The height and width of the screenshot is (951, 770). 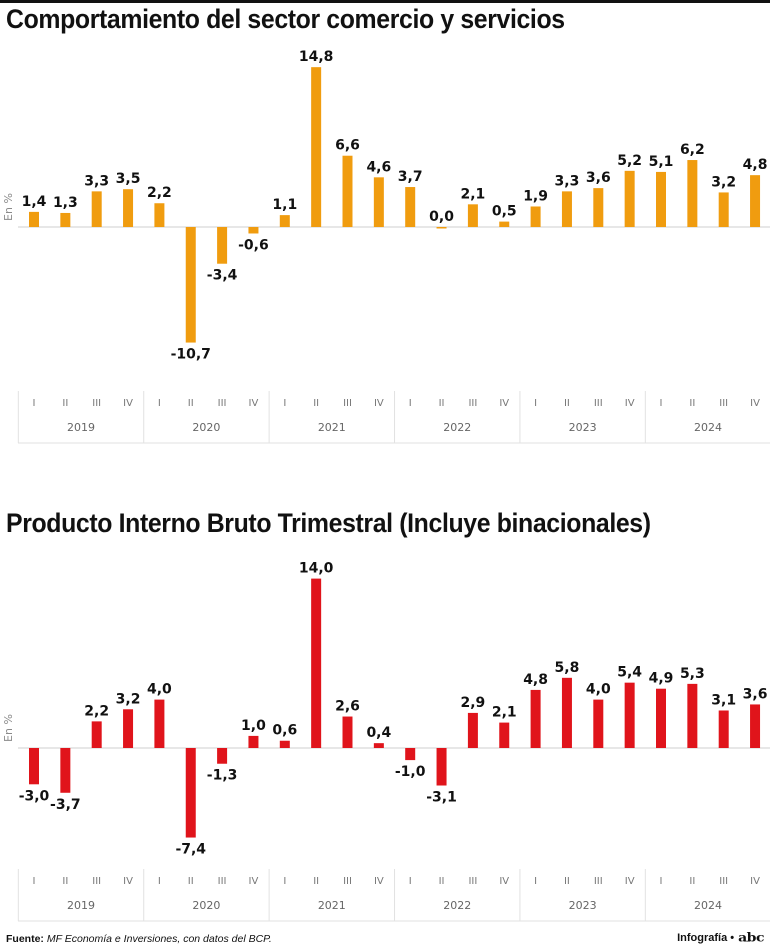 What do you see at coordinates (190, 850) in the screenshot?
I see `data-label: -7,4` at bounding box center [190, 850].